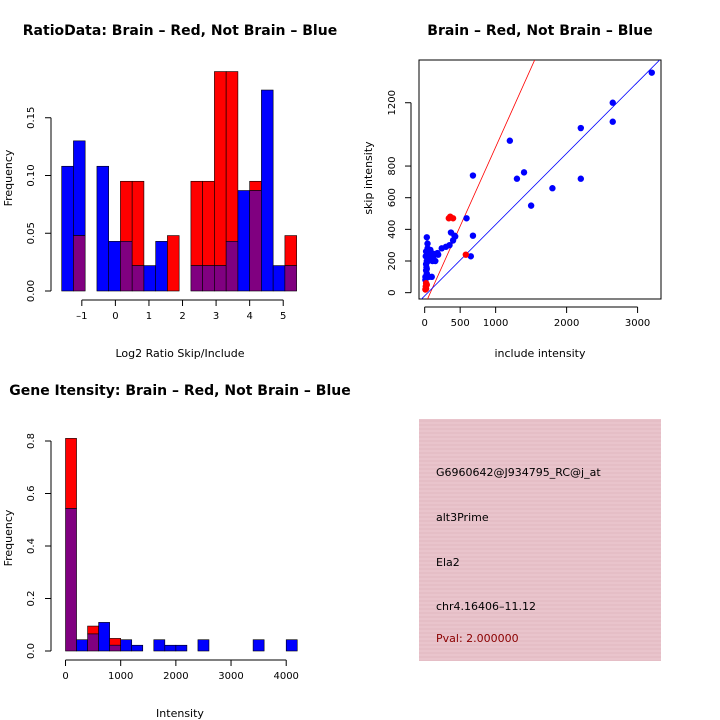 The width and height of the screenshot is (720, 720). What do you see at coordinates (180, 713) in the screenshot?
I see `gene-histogram-xlabel: Intensity` at bounding box center [180, 713].